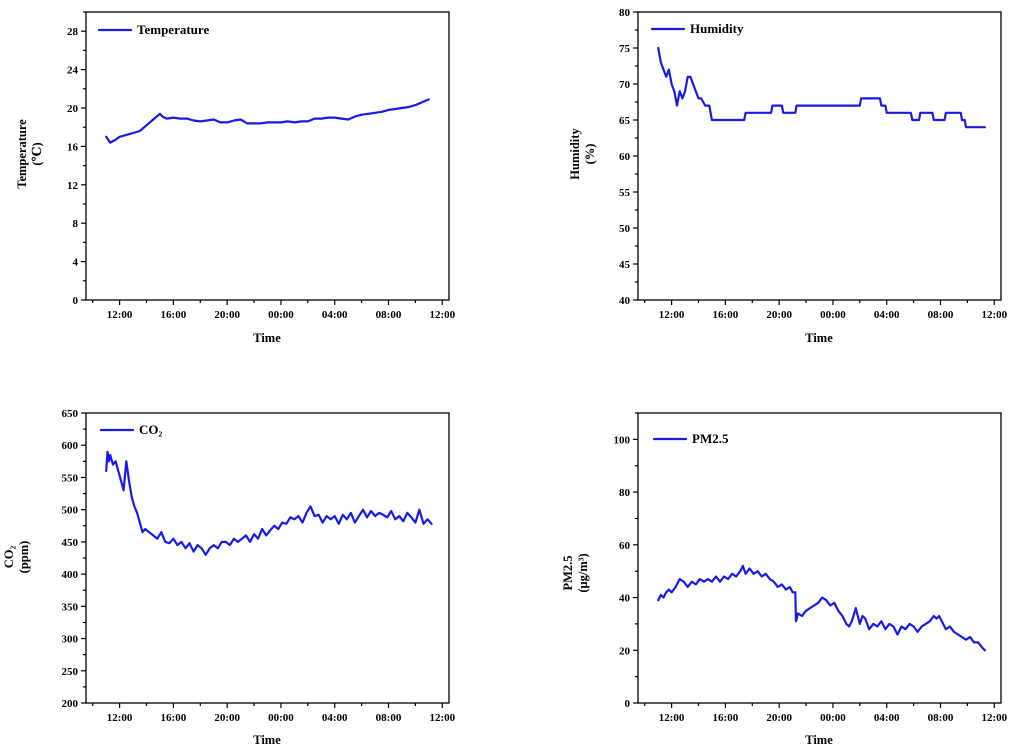 The width and height of the screenshot is (1014, 748). What do you see at coordinates (70, 543) in the screenshot?
I see `y-tick-label-co2: 450` at bounding box center [70, 543].